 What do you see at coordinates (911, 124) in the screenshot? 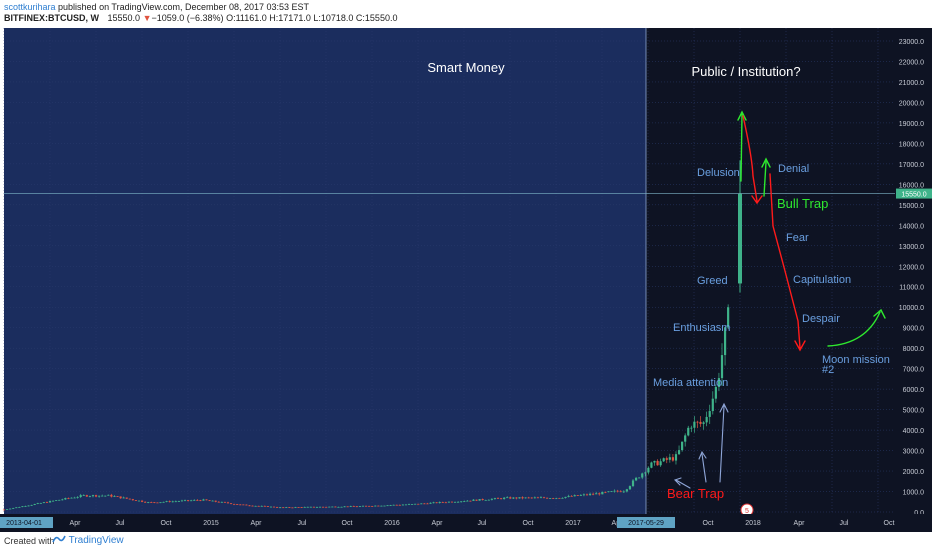
I see `price-tick-label: 19000.0` at bounding box center [911, 124].